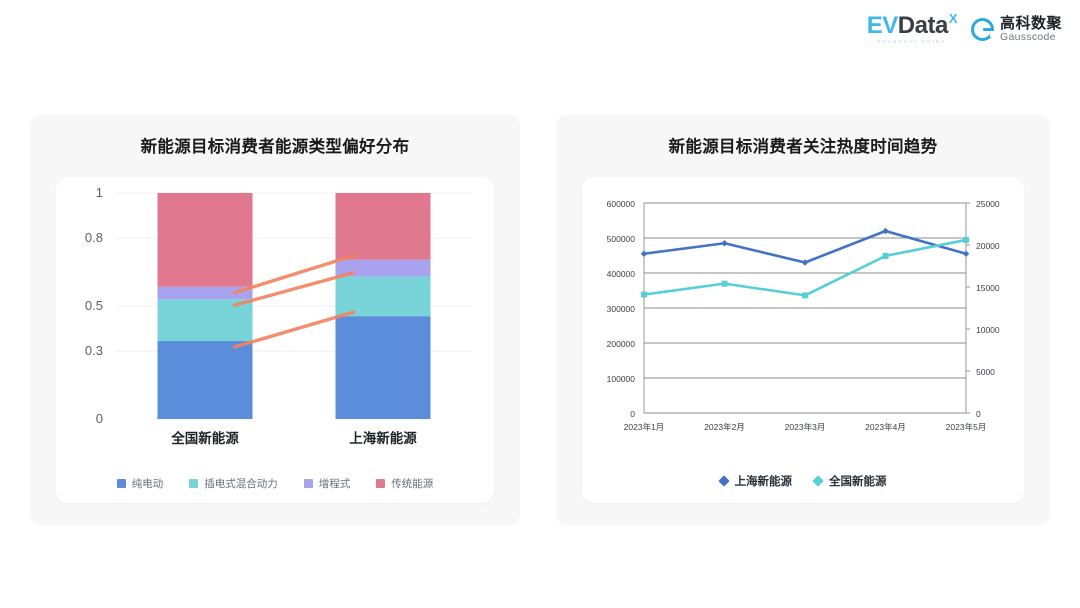 This screenshot has height=608, width=1080. What do you see at coordinates (858, 482) in the screenshot?
I see `line-legend-label: 全国新能源` at bounding box center [858, 482].